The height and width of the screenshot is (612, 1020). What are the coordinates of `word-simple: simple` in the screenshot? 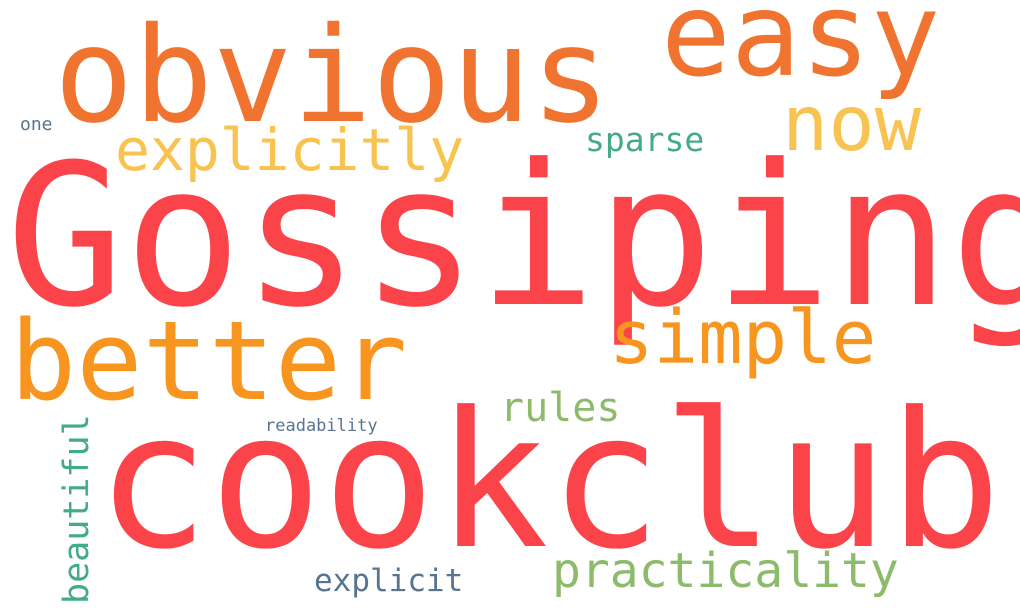 It's located at (743, 338).